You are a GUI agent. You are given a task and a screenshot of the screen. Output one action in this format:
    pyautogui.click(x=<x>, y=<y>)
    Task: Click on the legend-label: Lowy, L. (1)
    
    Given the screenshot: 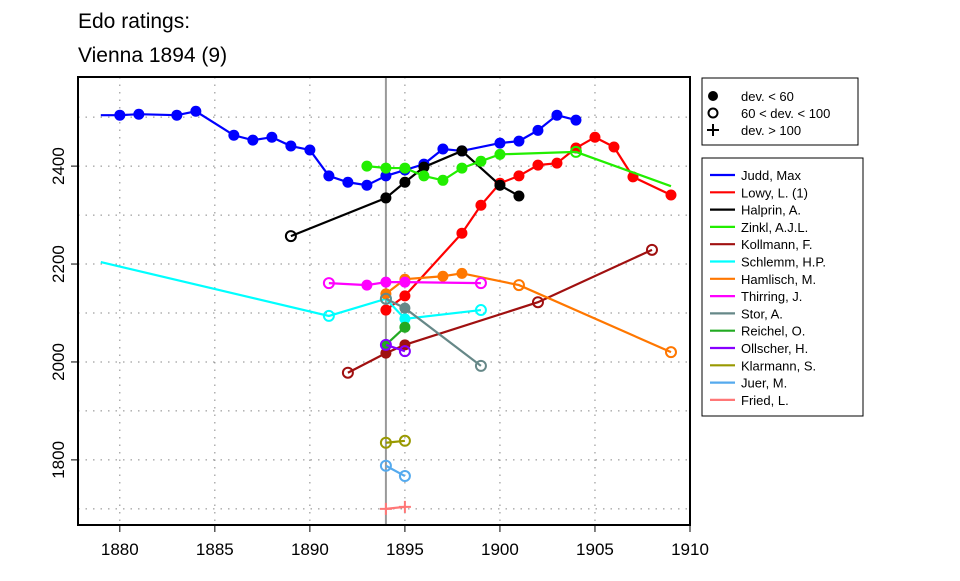 What is the action you would take?
    pyautogui.click(x=774, y=192)
    